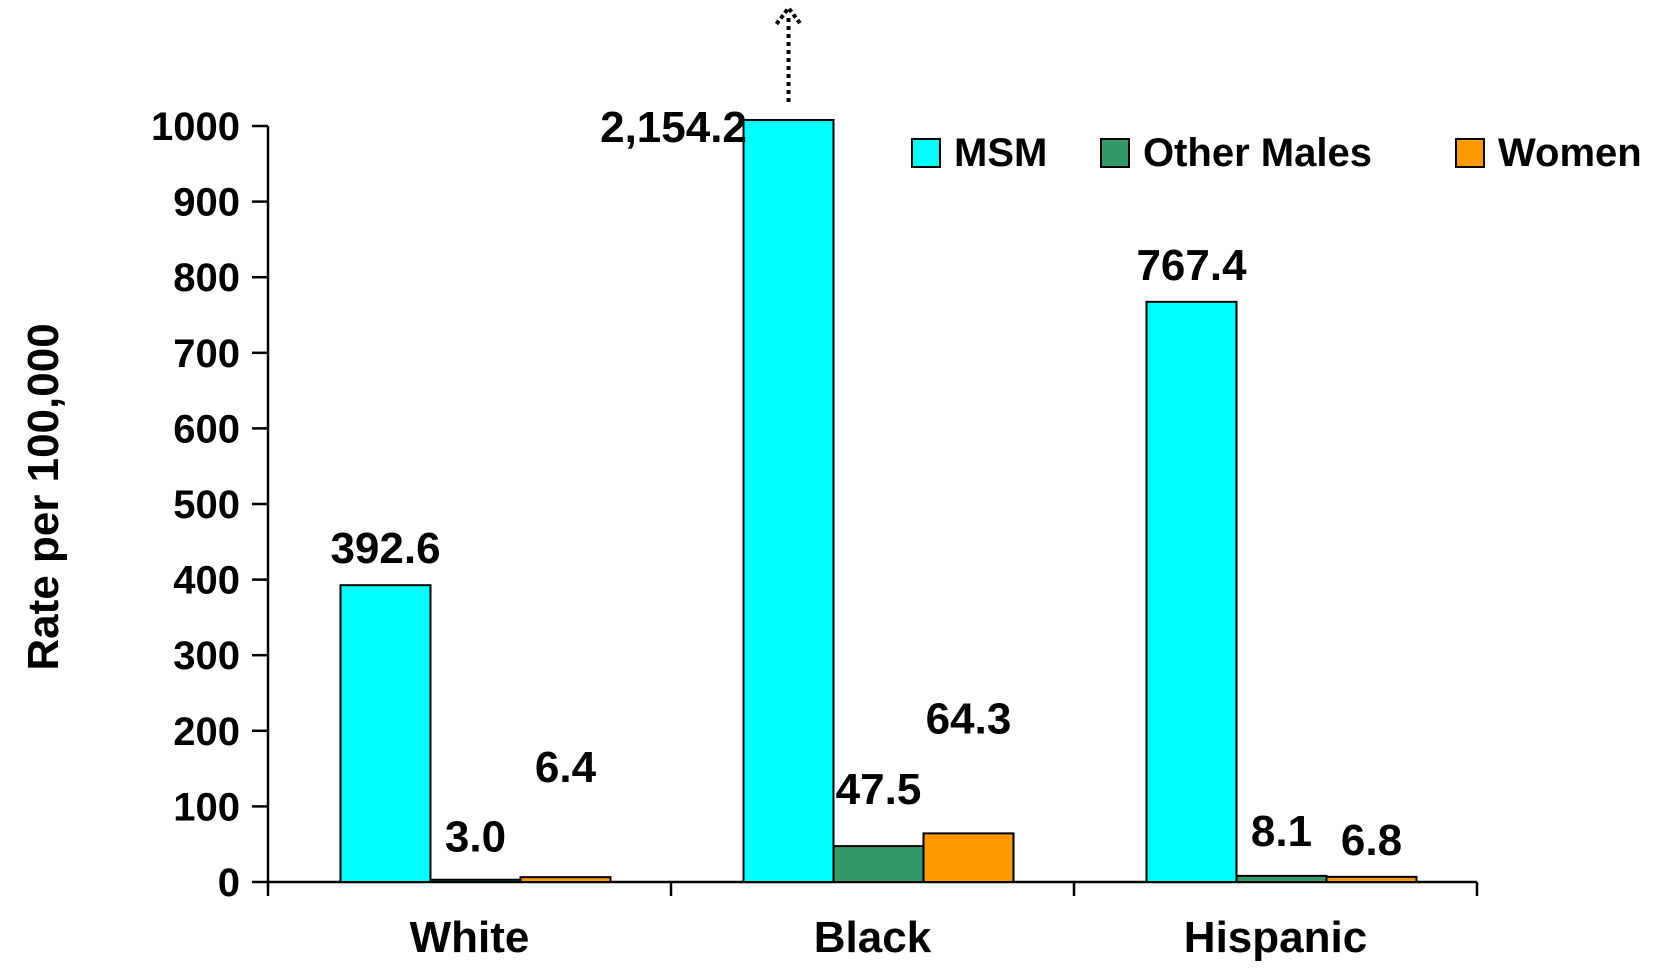 Image resolution: width=1676 pixels, height=977 pixels. I want to click on bar-label-black-msm: 2,154.2, so click(673, 127).